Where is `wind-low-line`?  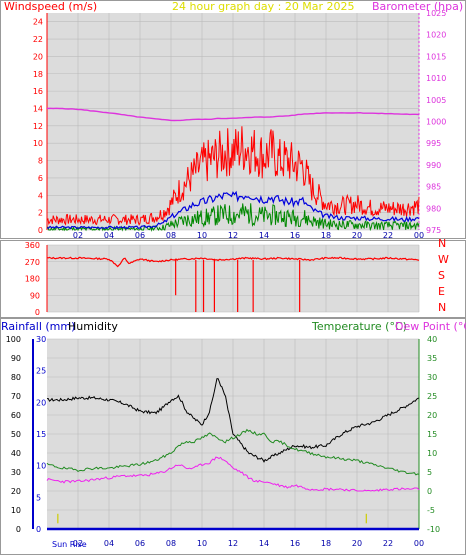
wind-low-line is located at coordinates (233, 217).